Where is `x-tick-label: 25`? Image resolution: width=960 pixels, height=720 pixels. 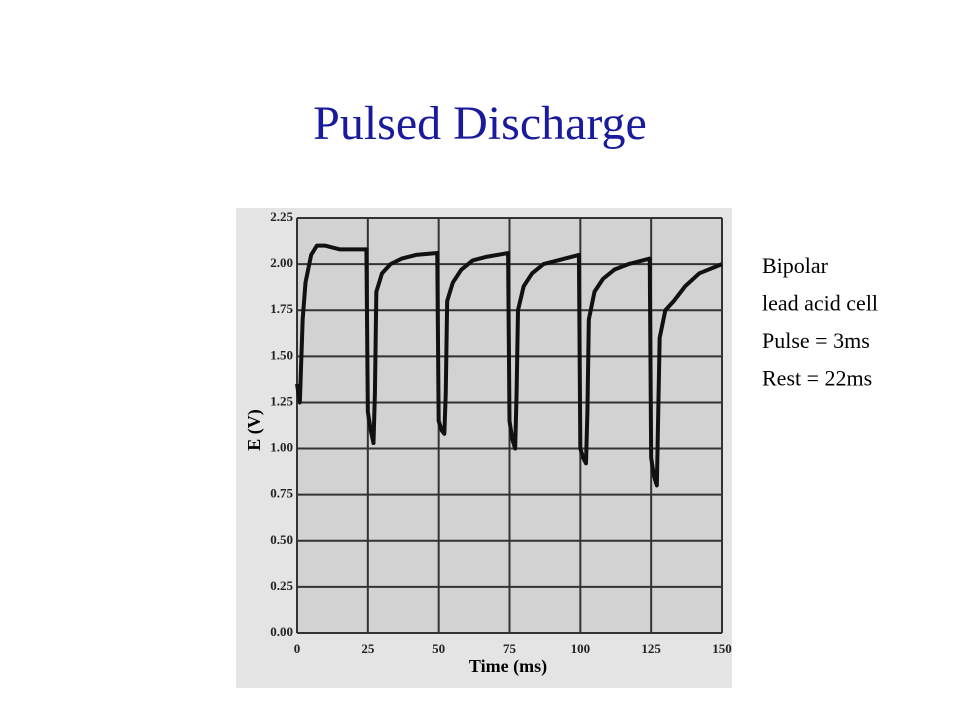 x-tick-label: 25 is located at coordinates (368, 648).